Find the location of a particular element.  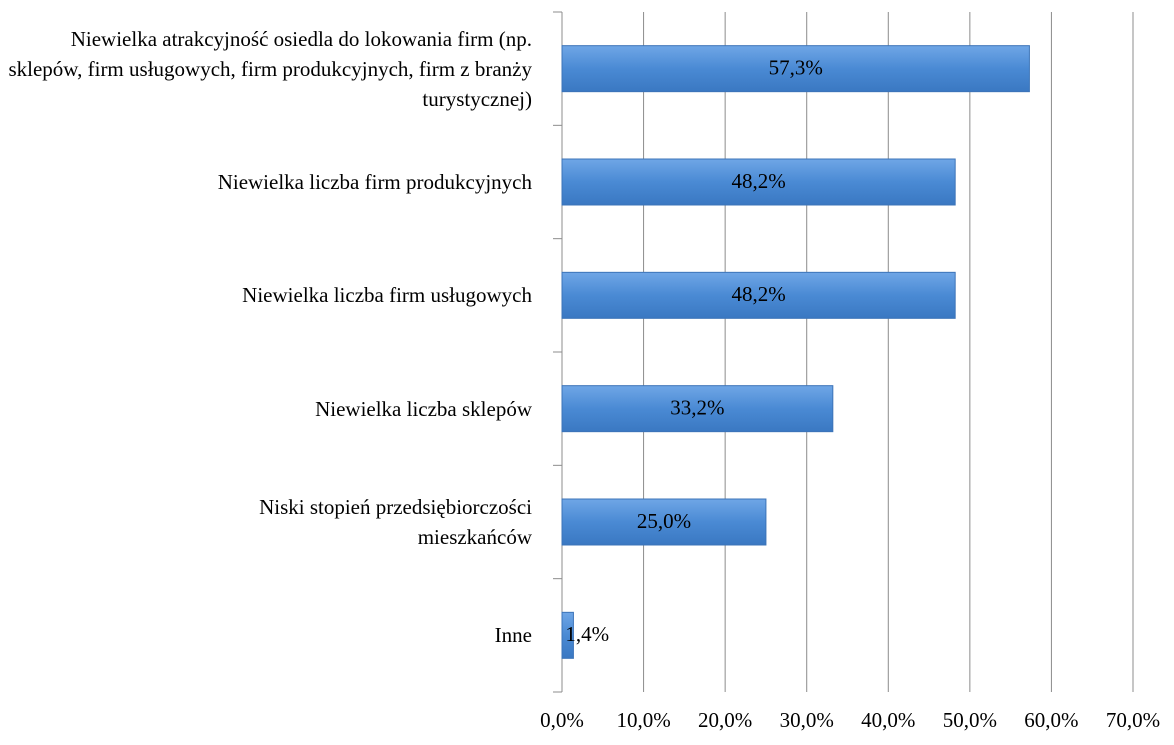

category-label: Niewielka liczba firm produkcyjnych is located at coordinates (266, 181).